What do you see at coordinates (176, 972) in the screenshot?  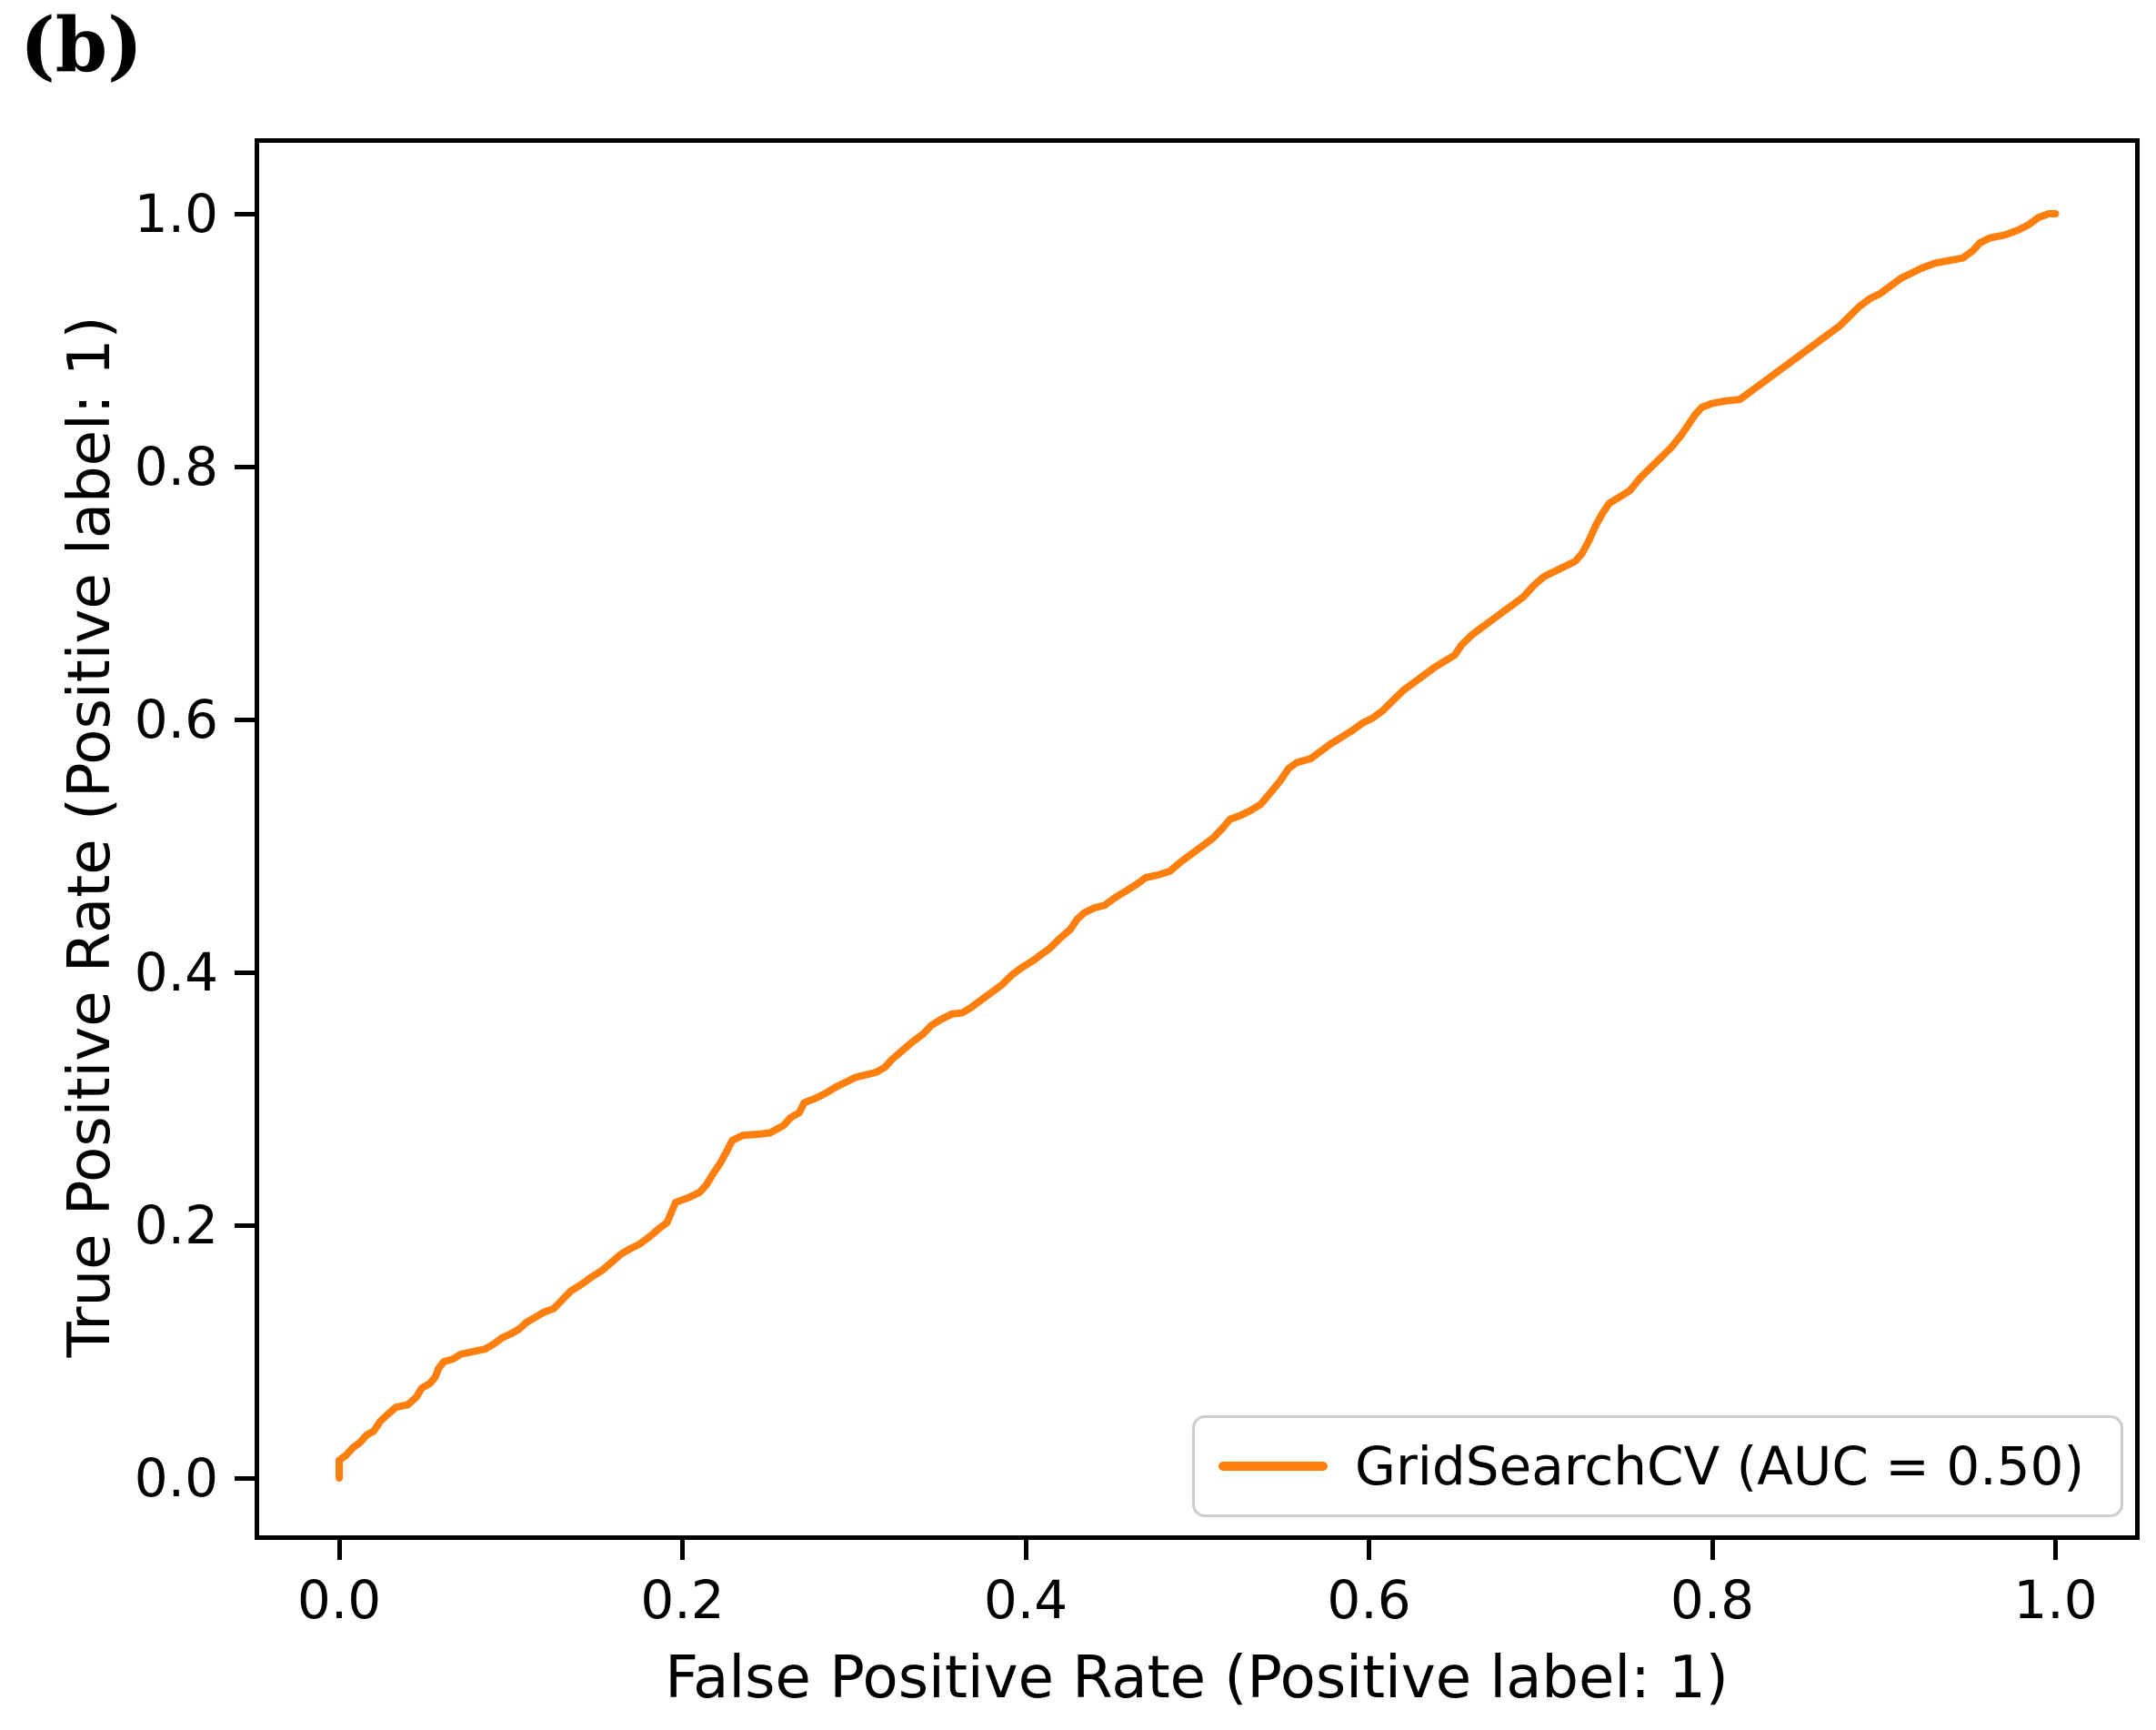 I see `y-tick-label: 0.4` at bounding box center [176, 972].